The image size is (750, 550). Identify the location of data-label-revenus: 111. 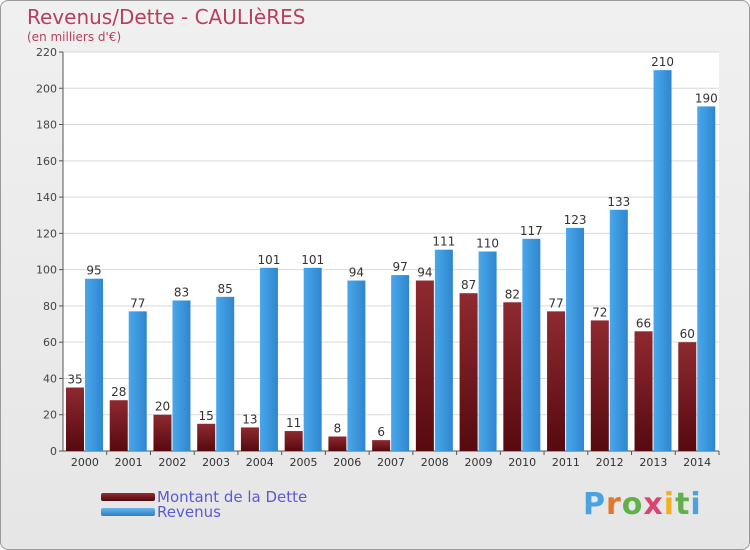
(443, 242).